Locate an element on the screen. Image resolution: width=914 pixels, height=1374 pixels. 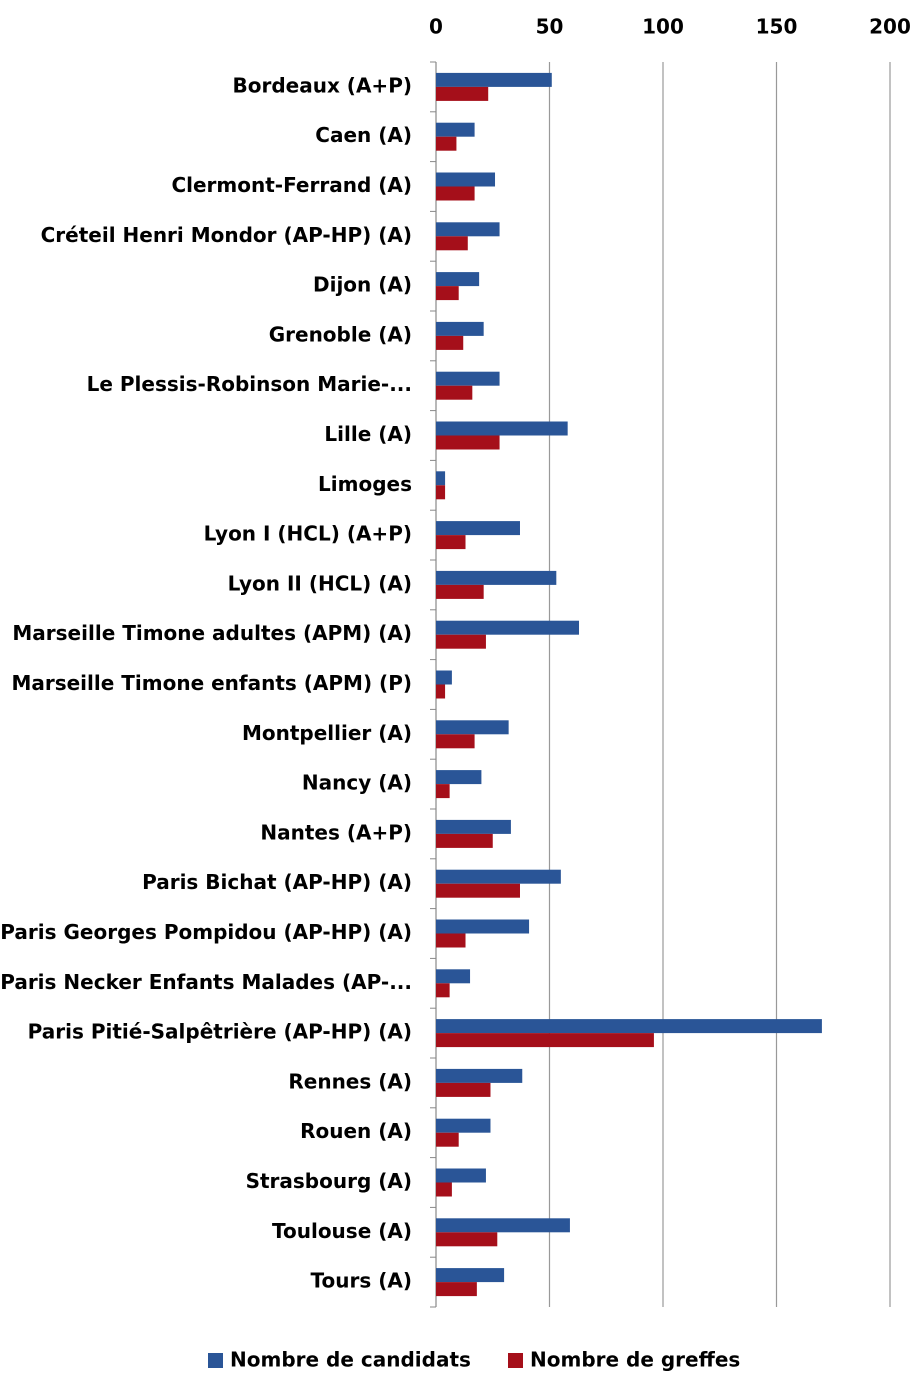
y-tick-label: Paris Georges Pompidou (AP-HP) (A) is located at coordinates (206, 932).